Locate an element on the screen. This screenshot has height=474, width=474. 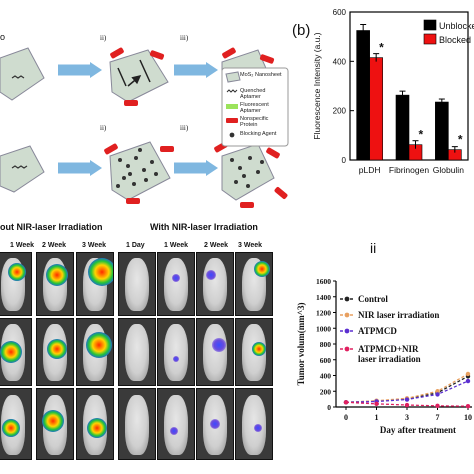
mouse-photo-r1-c1 is located at coordinates (16, 284).